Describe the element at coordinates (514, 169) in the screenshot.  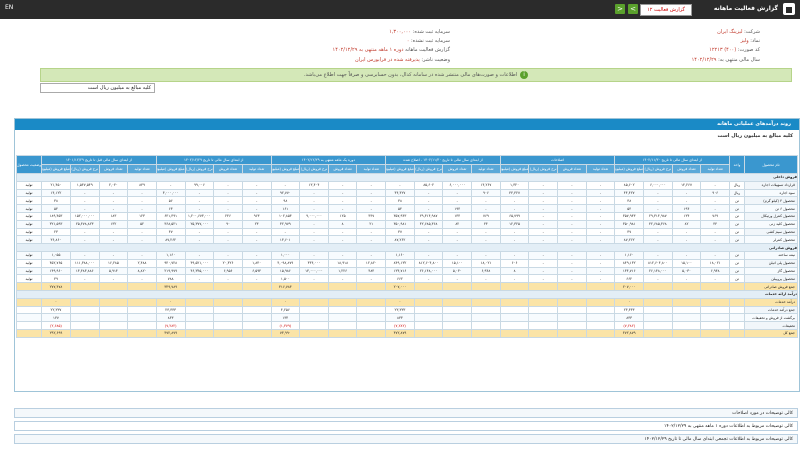
I see `subheader-cell: مبلغ فروش (میلیون ریال)` at that location.